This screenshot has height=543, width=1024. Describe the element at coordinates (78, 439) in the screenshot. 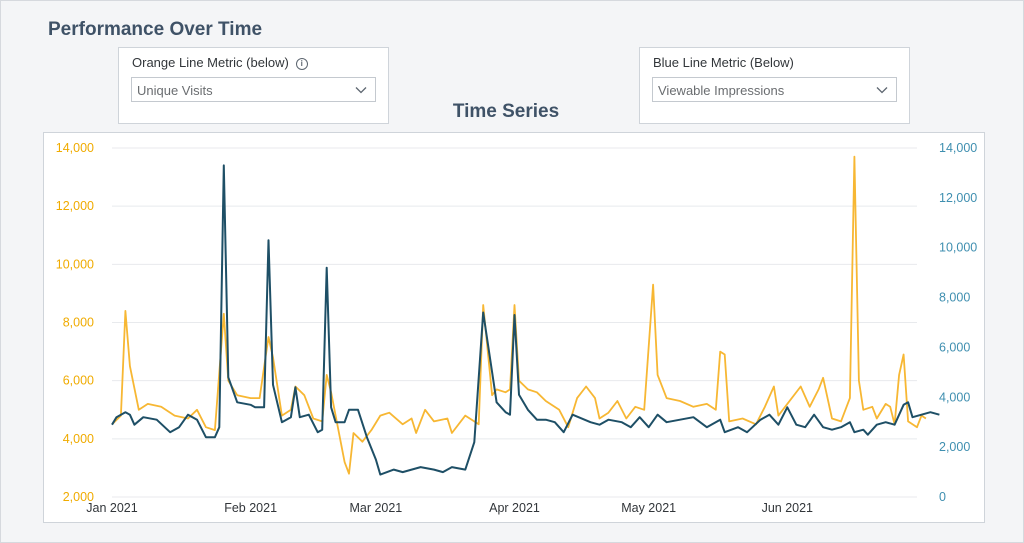

I see `y-left-tick-label: 4,000` at that location.